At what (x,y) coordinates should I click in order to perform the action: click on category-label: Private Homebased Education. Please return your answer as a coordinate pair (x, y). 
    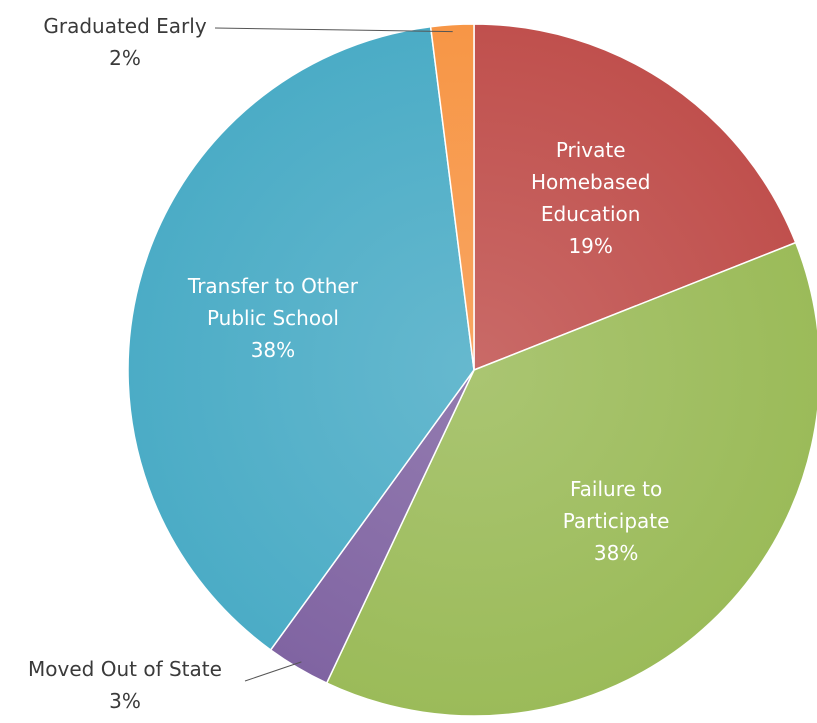
    Looking at the image, I should click on (590, 182).